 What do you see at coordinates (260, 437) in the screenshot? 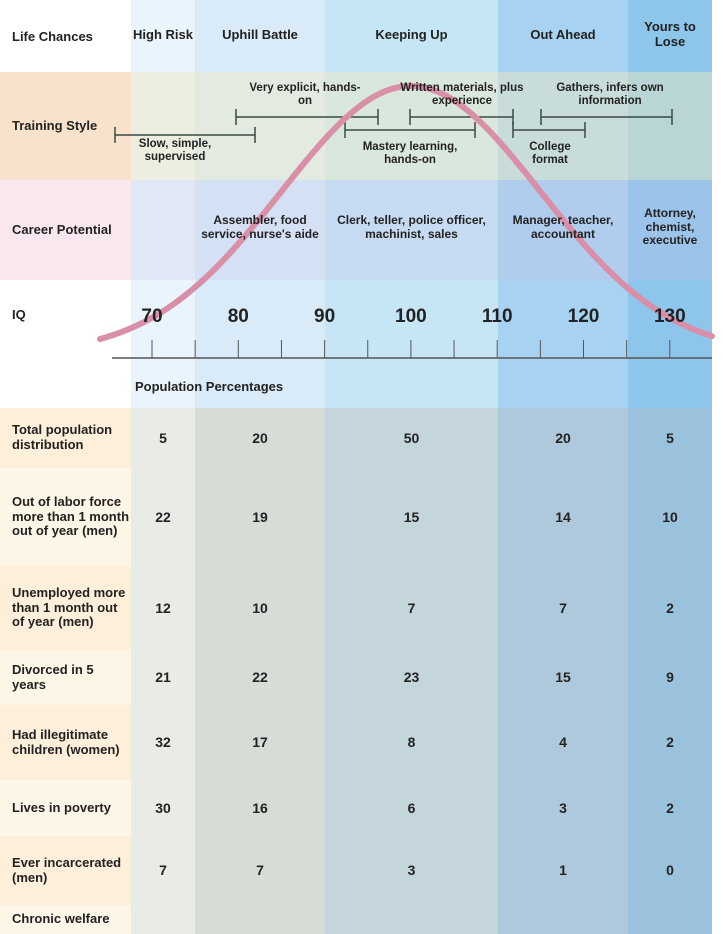
I see `row-value: 20` at bounding box center [260, 437].